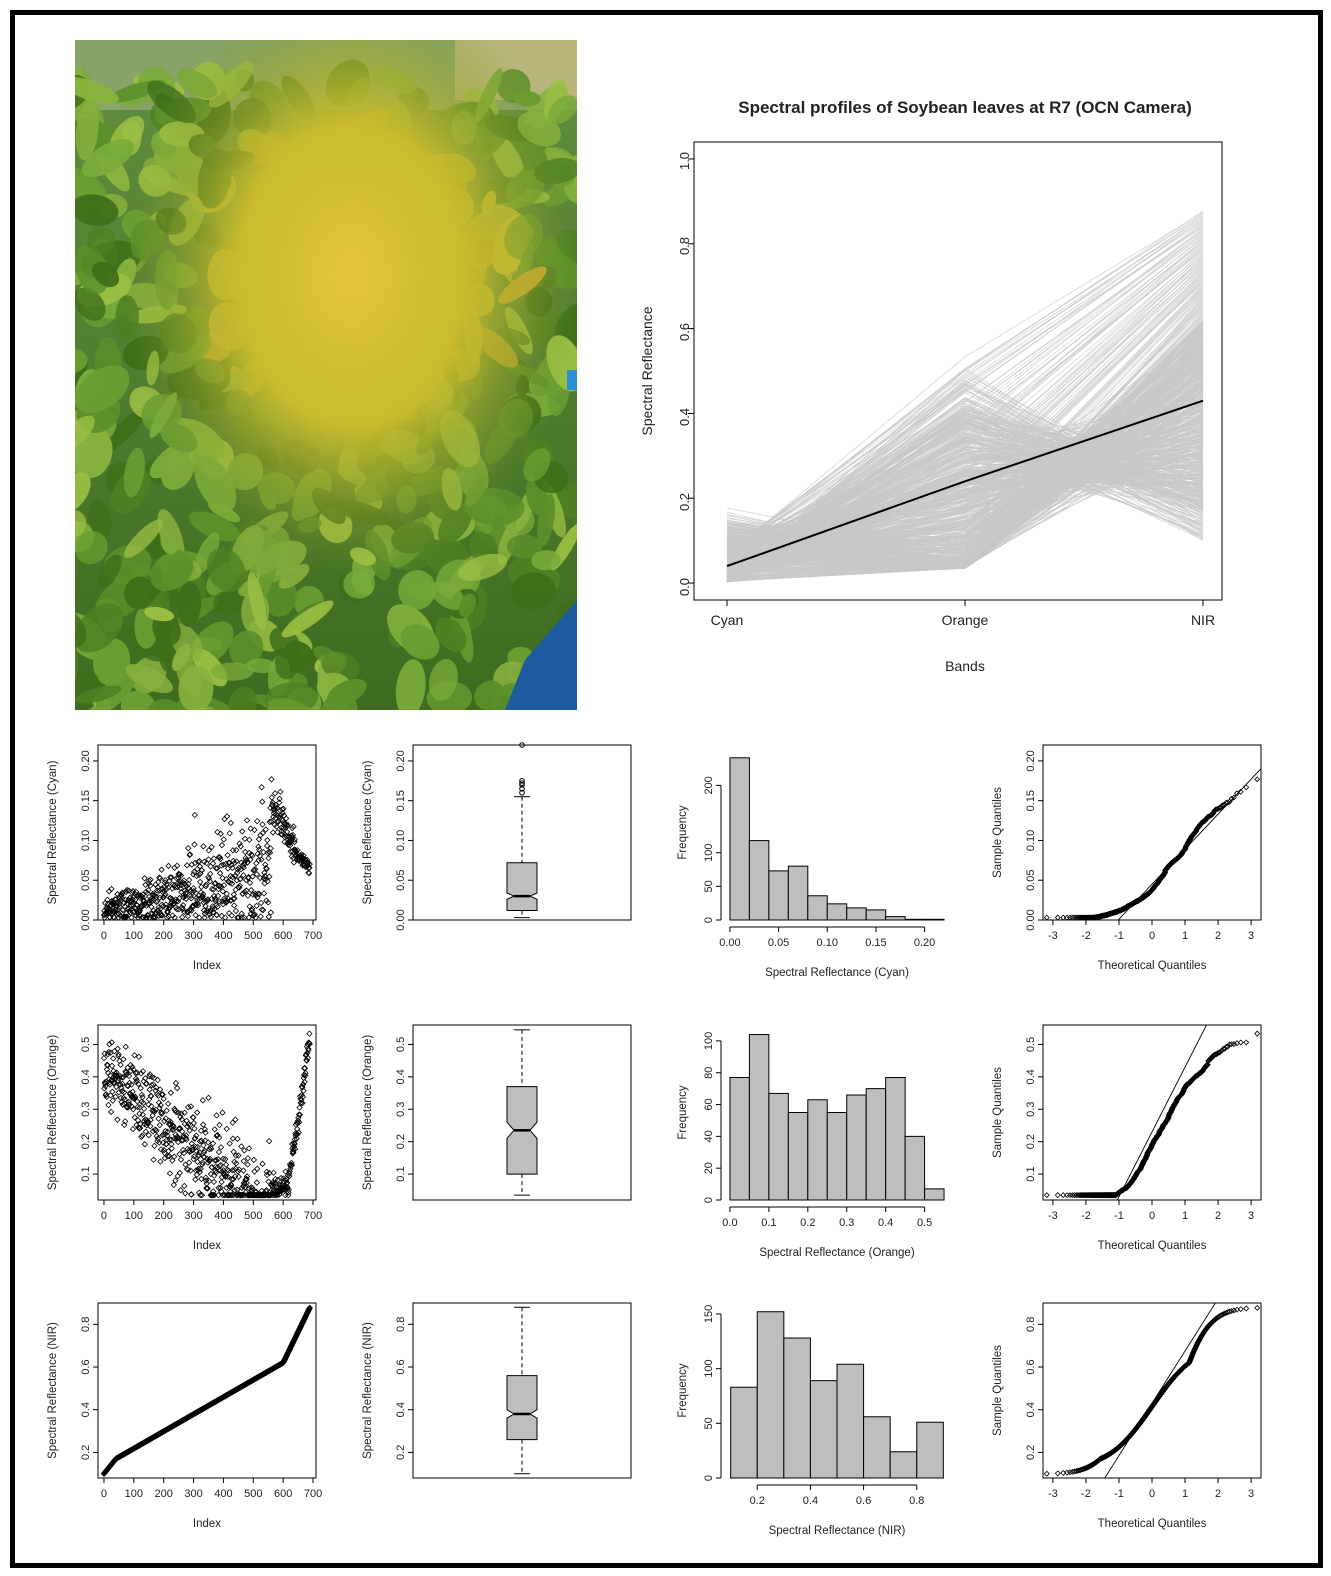  I want to click on x-tick-label: 0.8, so click(916, 1501).